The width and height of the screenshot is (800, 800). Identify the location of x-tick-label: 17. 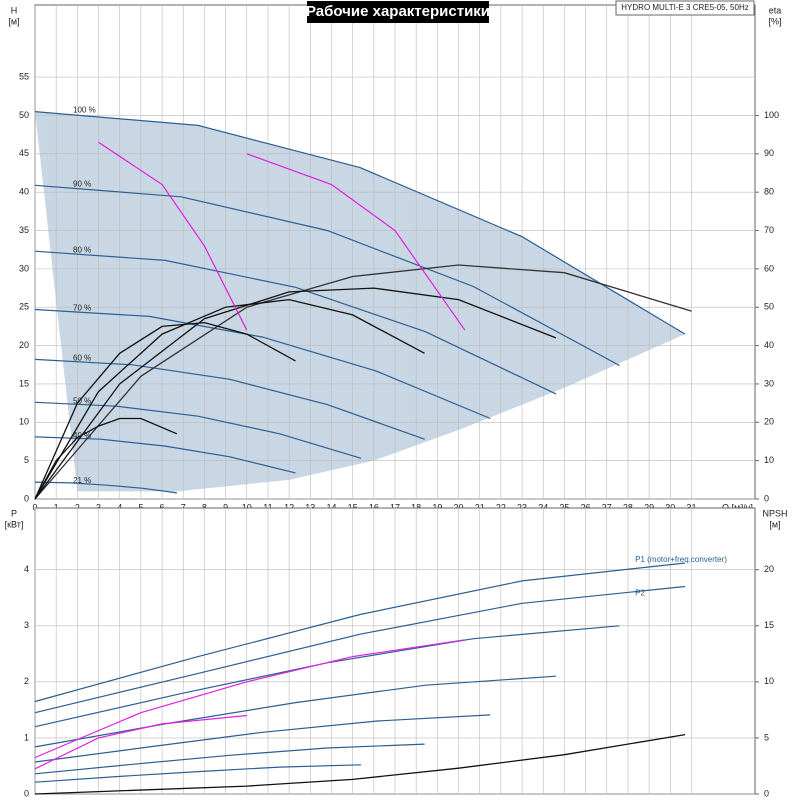
(395, 507).